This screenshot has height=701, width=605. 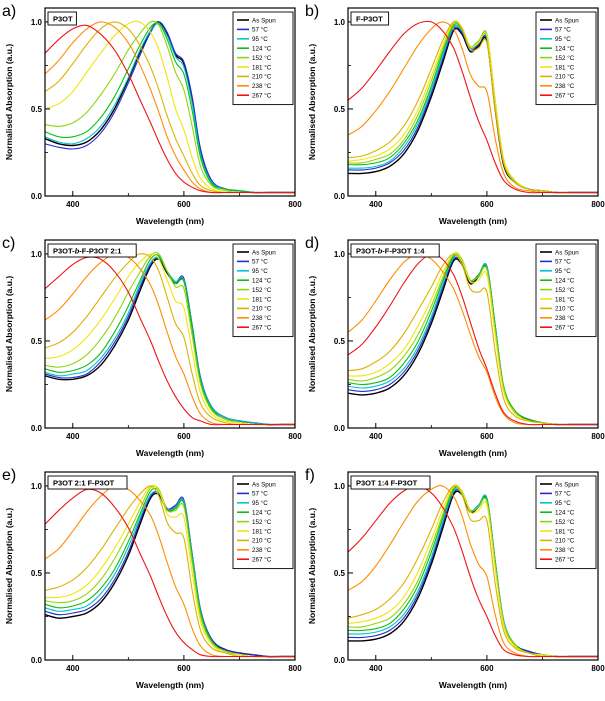 What do you see at coordinates (87, 251) in the screenshot?
I see `panel-title: P3OT-b-F-P3OT 2:1` at bounding box center [87, 251].